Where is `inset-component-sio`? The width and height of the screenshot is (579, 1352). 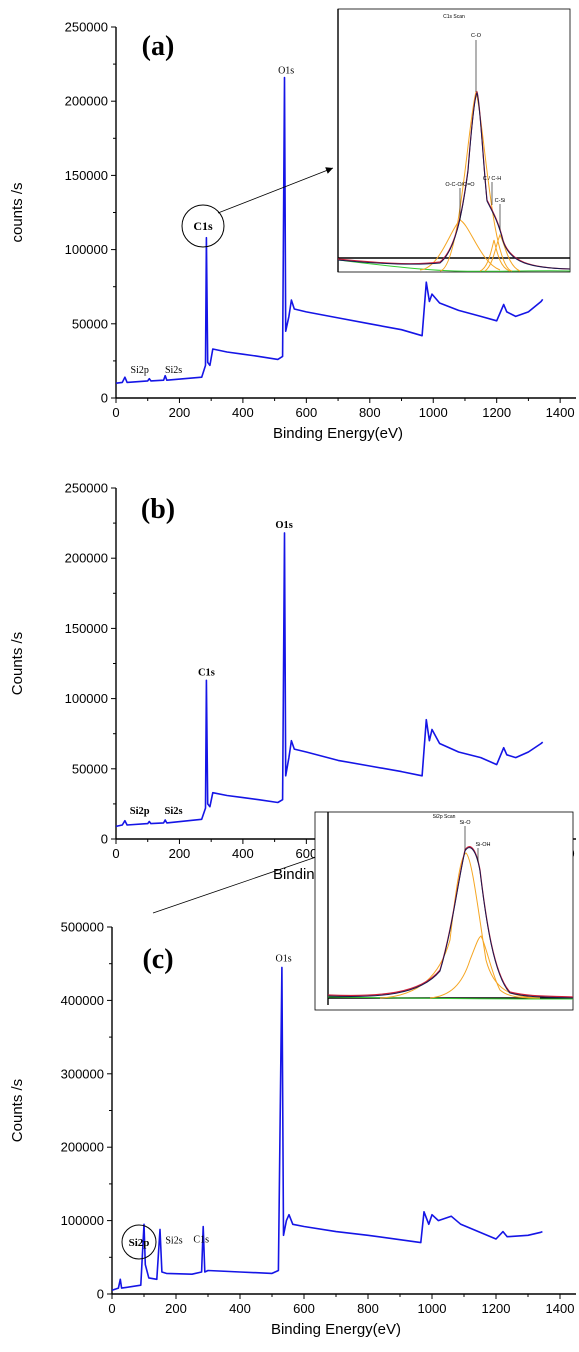 inset-component-sio is located at coordinates (460, 925).